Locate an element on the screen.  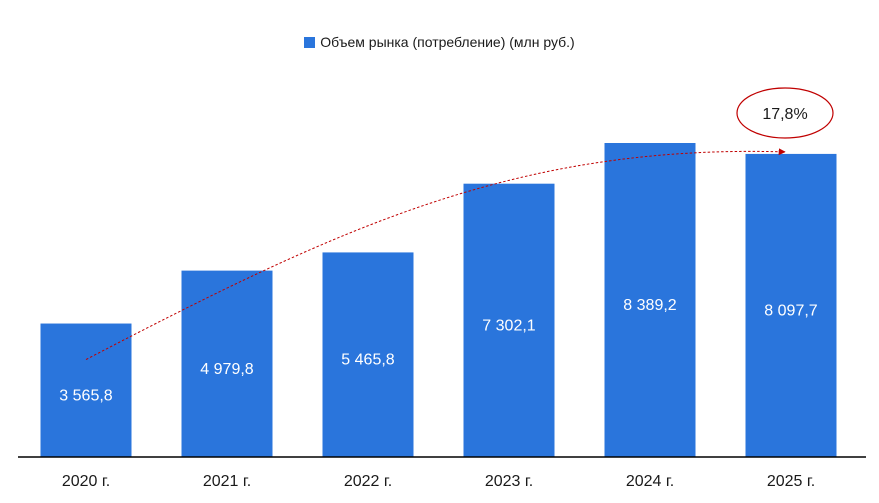
data-label-5: 8 097,7 is located at coordinates (790, 310).